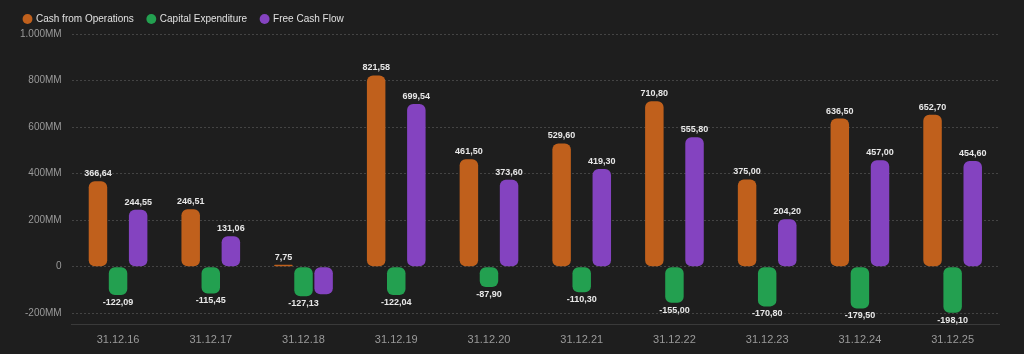 The height and width of the screenshot is (354, 1024). Describe the element at coordinates (376, 67) in the screenshot. I see `data-label: 821,58` at that location.